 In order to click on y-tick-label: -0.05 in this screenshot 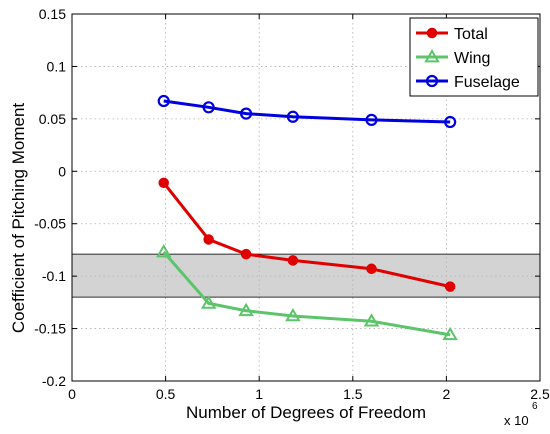, I will do `click(50, 224)`.